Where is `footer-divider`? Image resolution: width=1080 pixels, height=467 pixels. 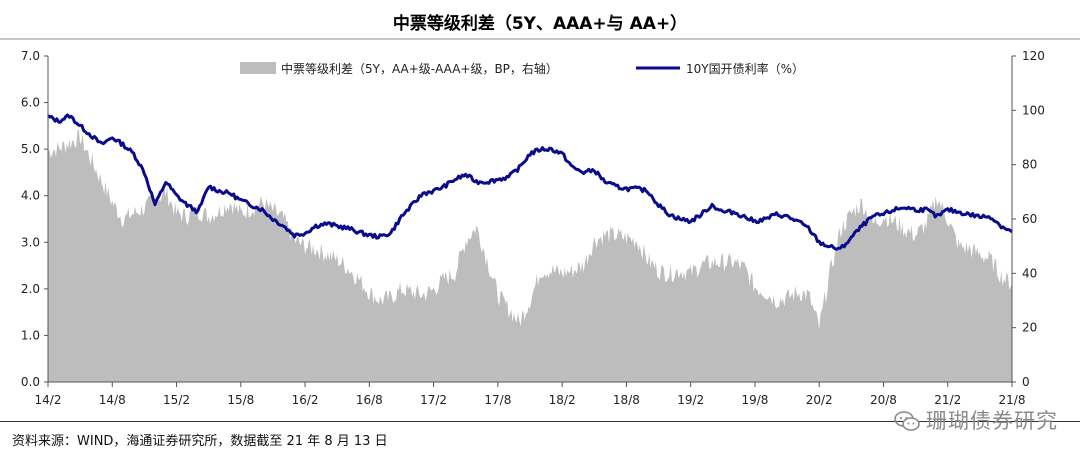 footer-divider is located at coordinates (540, 421).